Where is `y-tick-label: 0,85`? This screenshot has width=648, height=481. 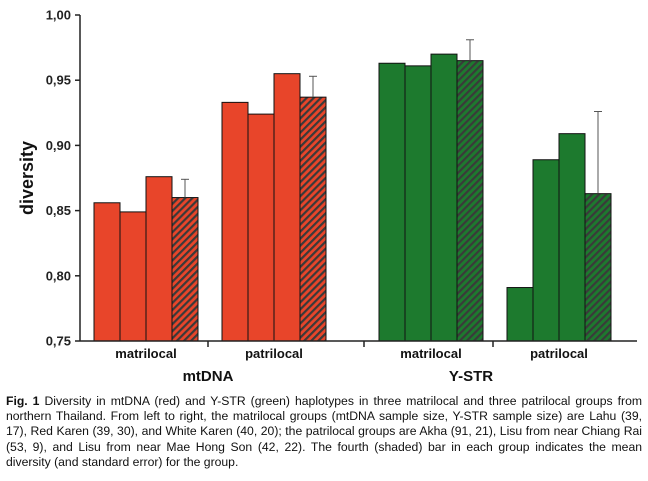
y-tick-label: 0,85 is located at coordinates (58, 210).